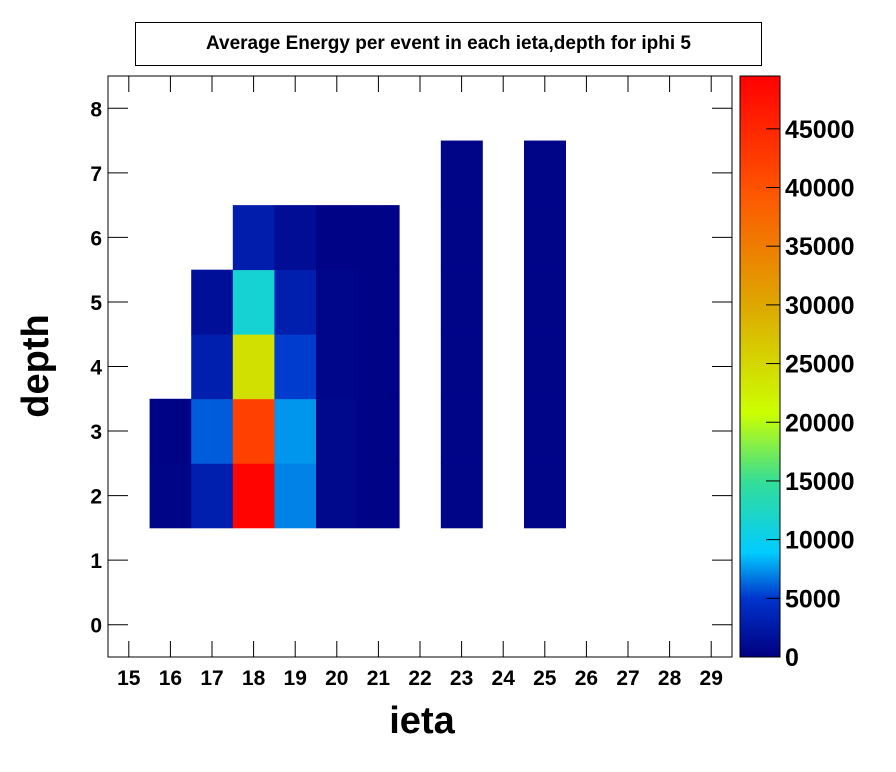  I want to click on x-tick-label: 17, so click(211, 678).